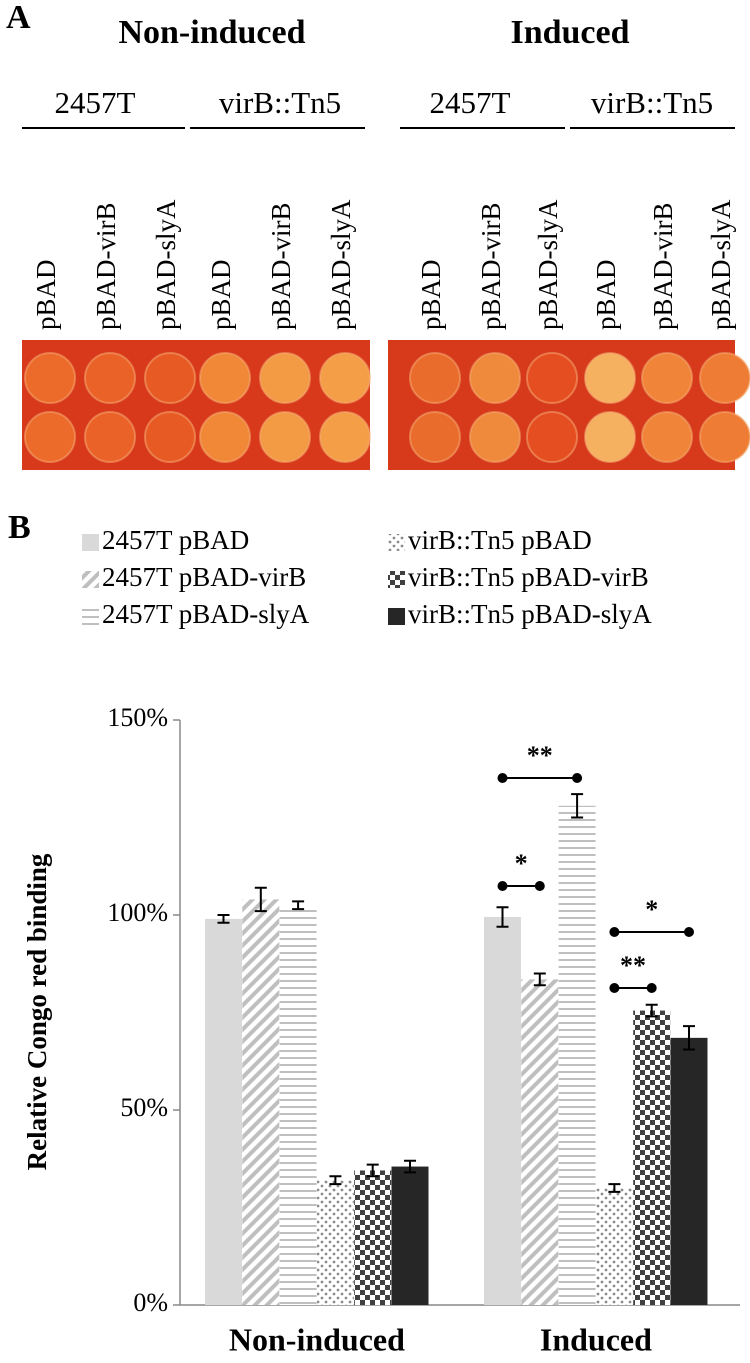  I want to click on x-tick-label: Induced, so click(596, 1339).